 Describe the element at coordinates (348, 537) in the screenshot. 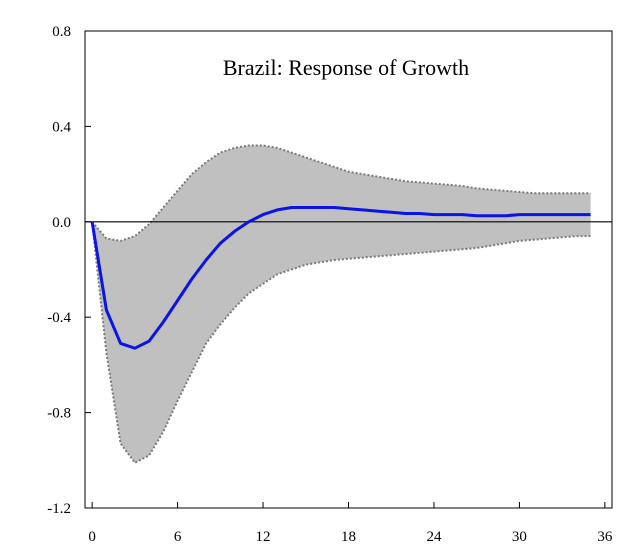

I see `x-tick-label: 18` at that location.